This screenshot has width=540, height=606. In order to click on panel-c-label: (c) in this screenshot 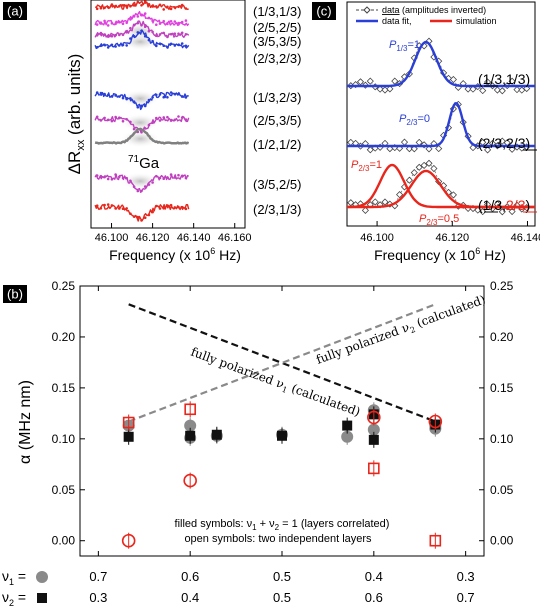, I will do `click(323, 11)`.